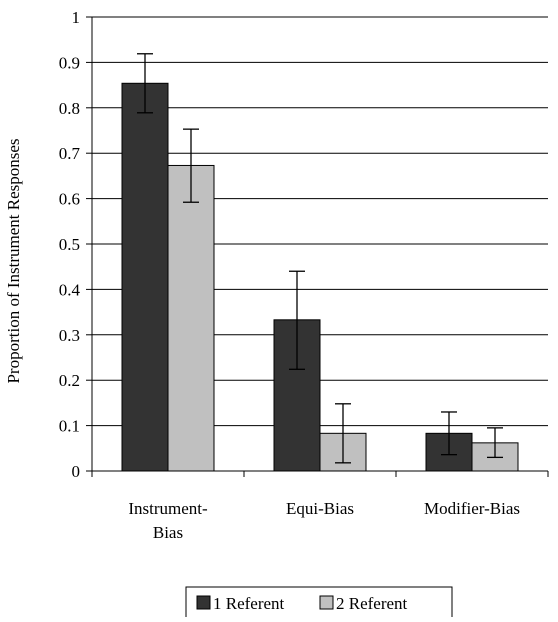 This screenshot has height=622, width=558. I want to click on x-category-label: Modifier-Bias, so click(472, 508).